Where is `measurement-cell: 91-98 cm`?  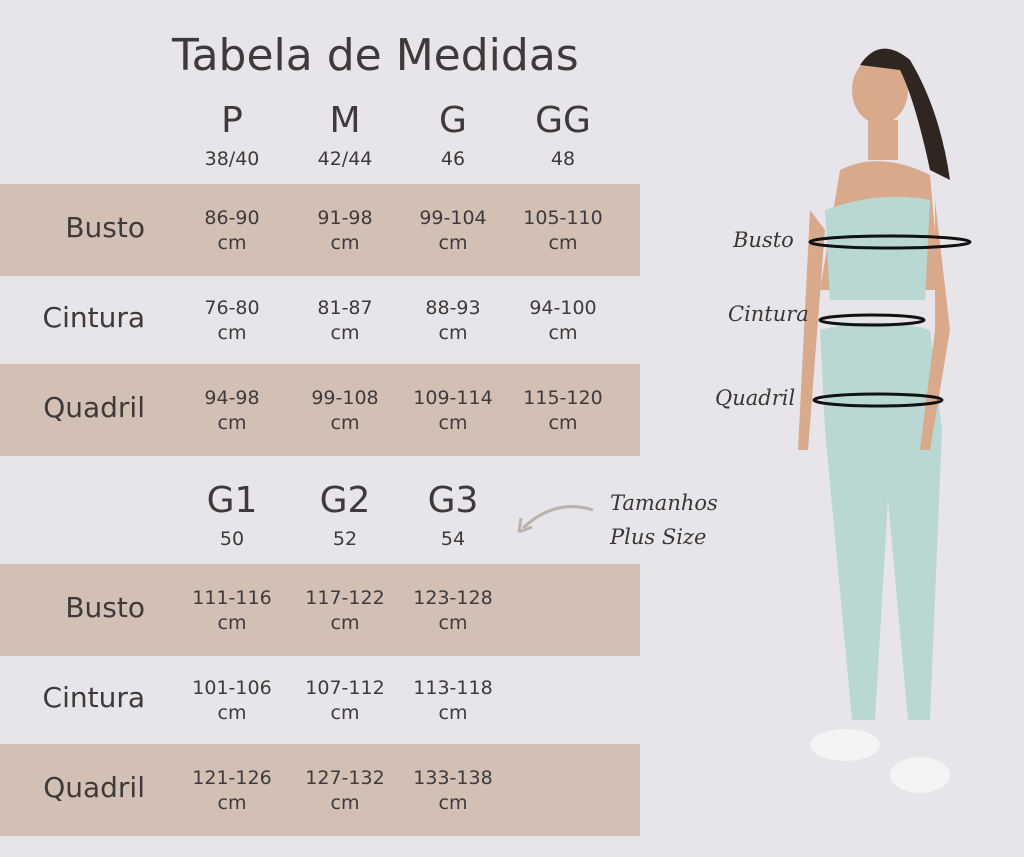 measurement-cell: 91-98 cm is located at coordinates (345, 231).